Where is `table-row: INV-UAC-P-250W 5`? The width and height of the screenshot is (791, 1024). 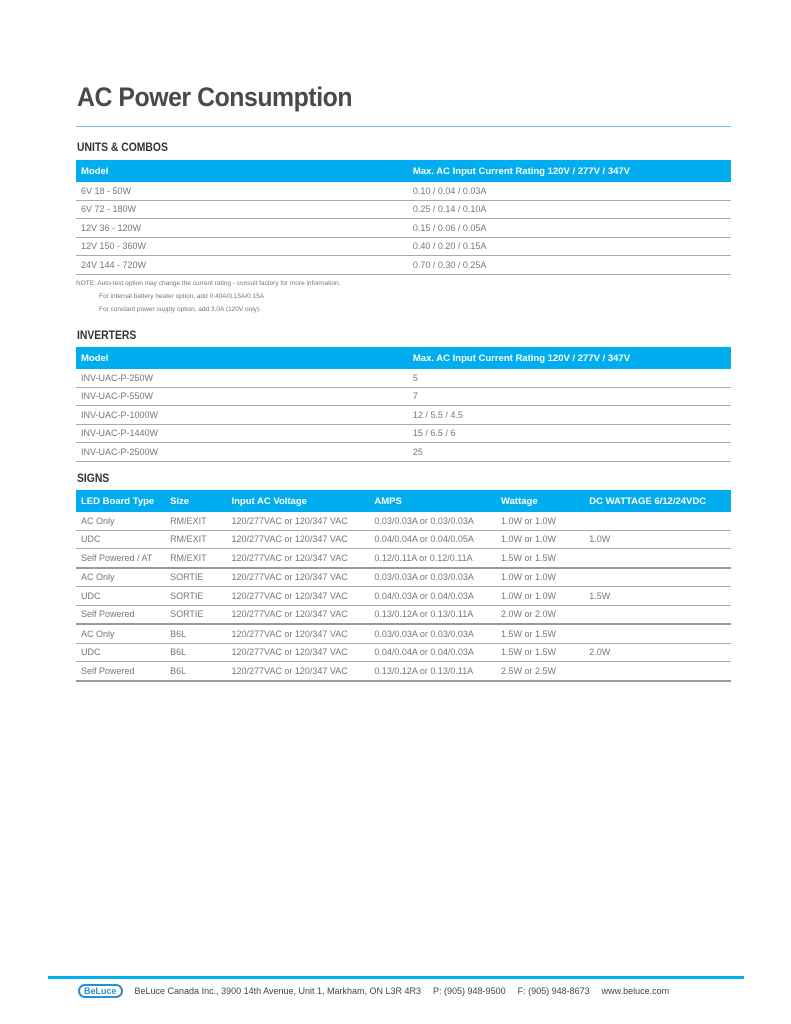
table-row: INV-UAC-P-250W 5 is located at coordinates (403, 378).